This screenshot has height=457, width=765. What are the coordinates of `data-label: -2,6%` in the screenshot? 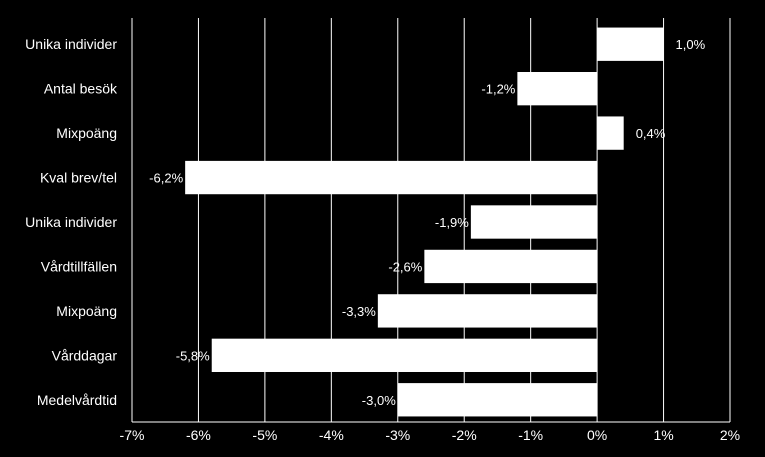 It's located at (405, 266).